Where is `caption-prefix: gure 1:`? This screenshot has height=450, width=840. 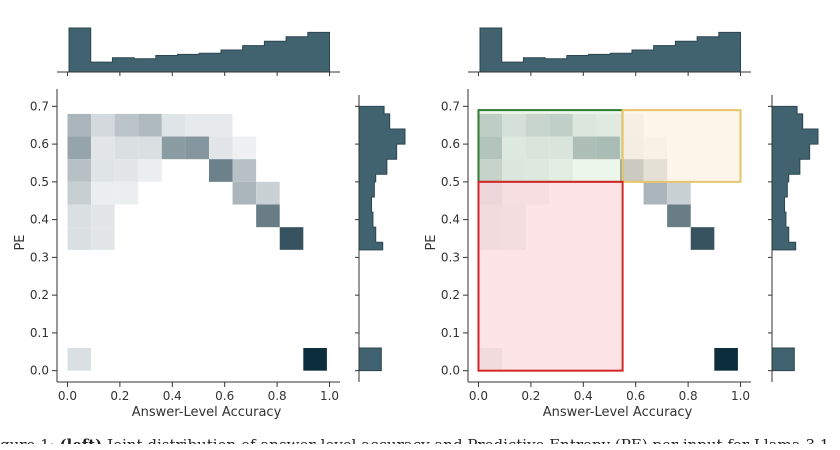
caption-prefix: gure 1: is located at coordinates (29, 440).